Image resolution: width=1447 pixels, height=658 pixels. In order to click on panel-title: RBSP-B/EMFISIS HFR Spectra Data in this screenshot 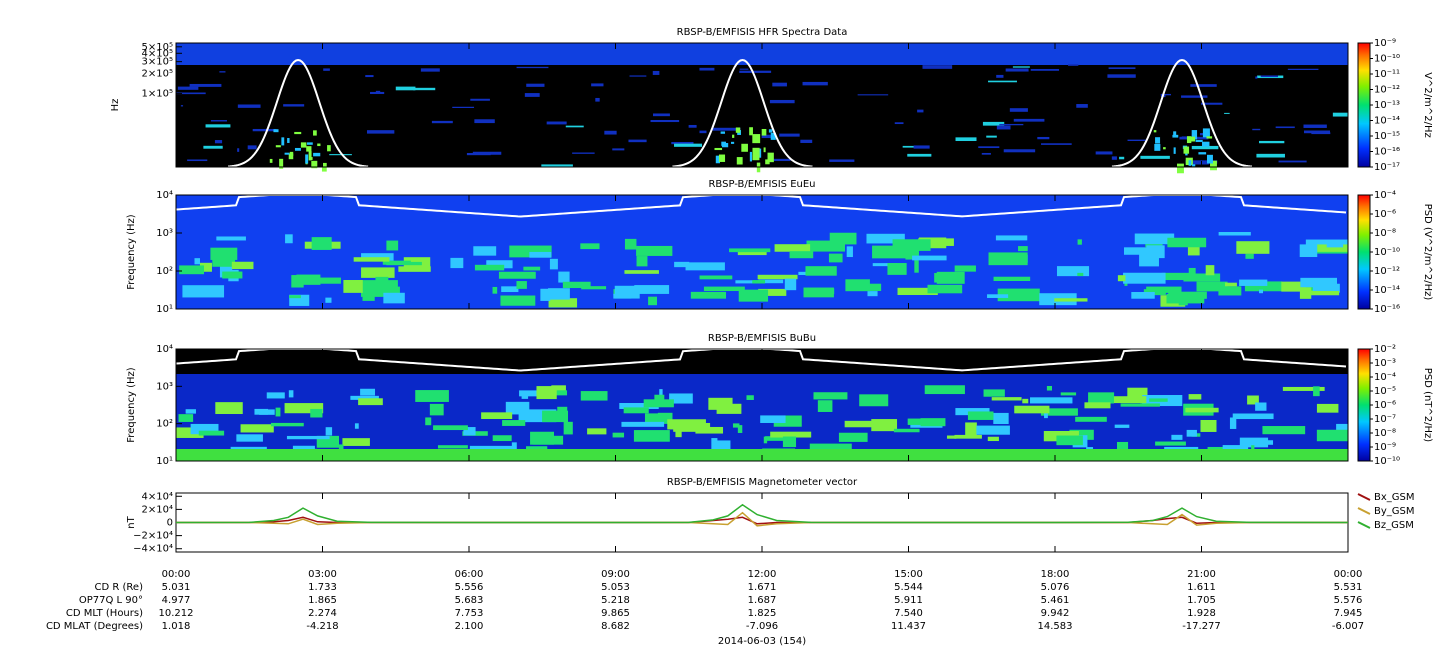, I will do `click(762, 32)`.